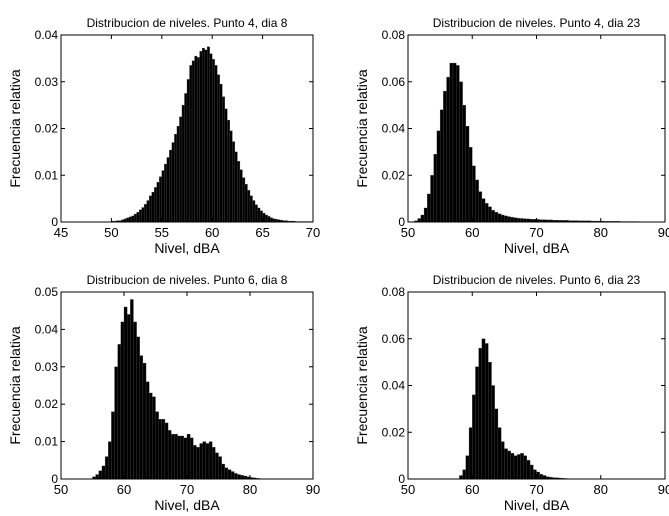 The height and width of the screenshot is (516, 669). I want to click on x-axis-label: Nivel, dBA, so click(187, 248).